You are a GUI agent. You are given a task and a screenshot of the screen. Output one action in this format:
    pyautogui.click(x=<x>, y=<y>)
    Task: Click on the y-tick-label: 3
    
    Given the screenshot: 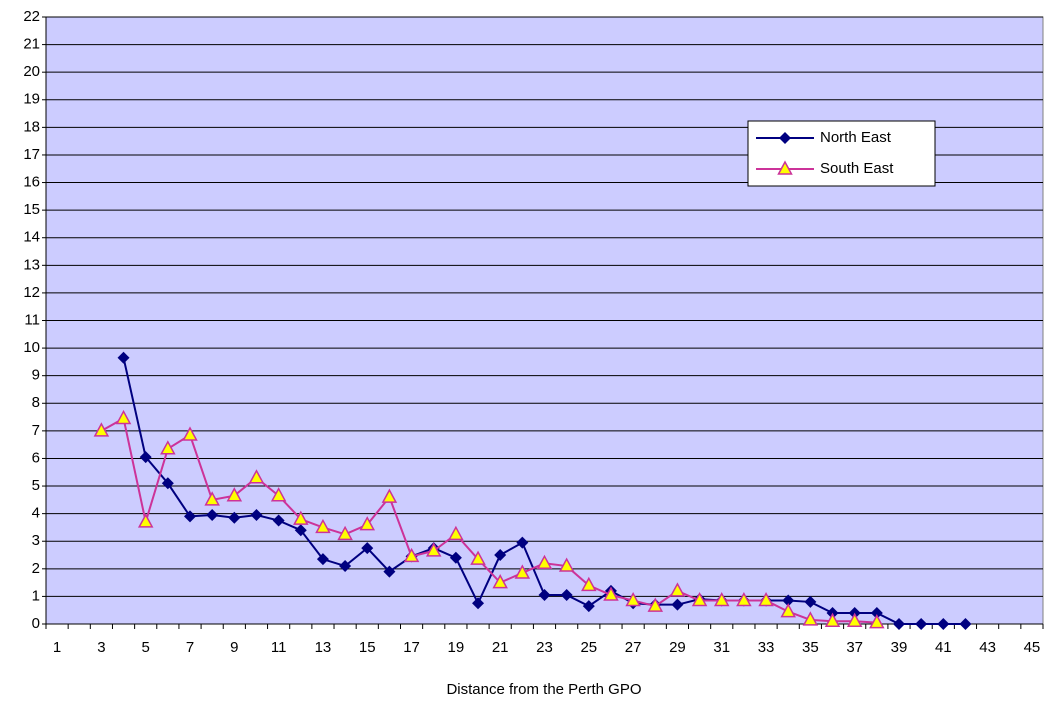 What is the action you would take?
    pyautogui.click(x=36, y=540)
    